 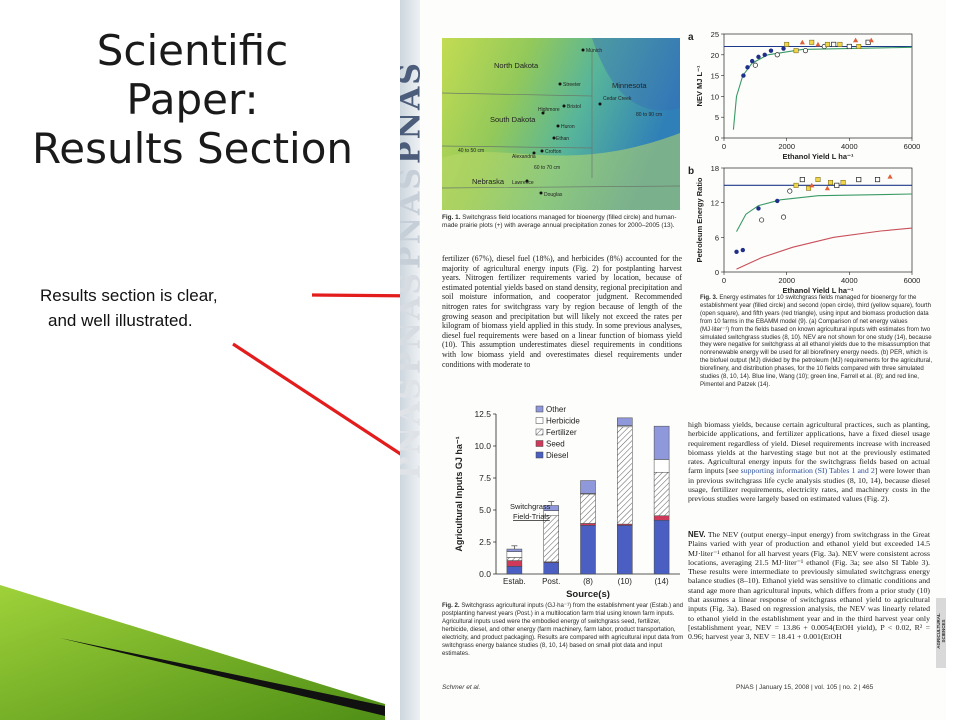 What do you see at coordinates (557, 455) in the screenshot?
I see `legend-label: Diesel` at bounding box center [557, 455].